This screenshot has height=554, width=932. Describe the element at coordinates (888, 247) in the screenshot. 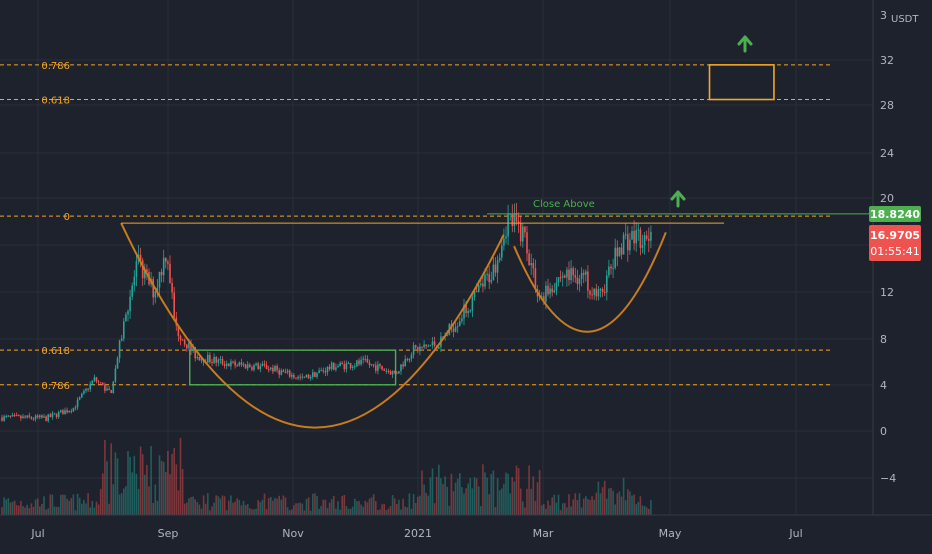

I see `price-axis: 3322824201612840−4` at that location.